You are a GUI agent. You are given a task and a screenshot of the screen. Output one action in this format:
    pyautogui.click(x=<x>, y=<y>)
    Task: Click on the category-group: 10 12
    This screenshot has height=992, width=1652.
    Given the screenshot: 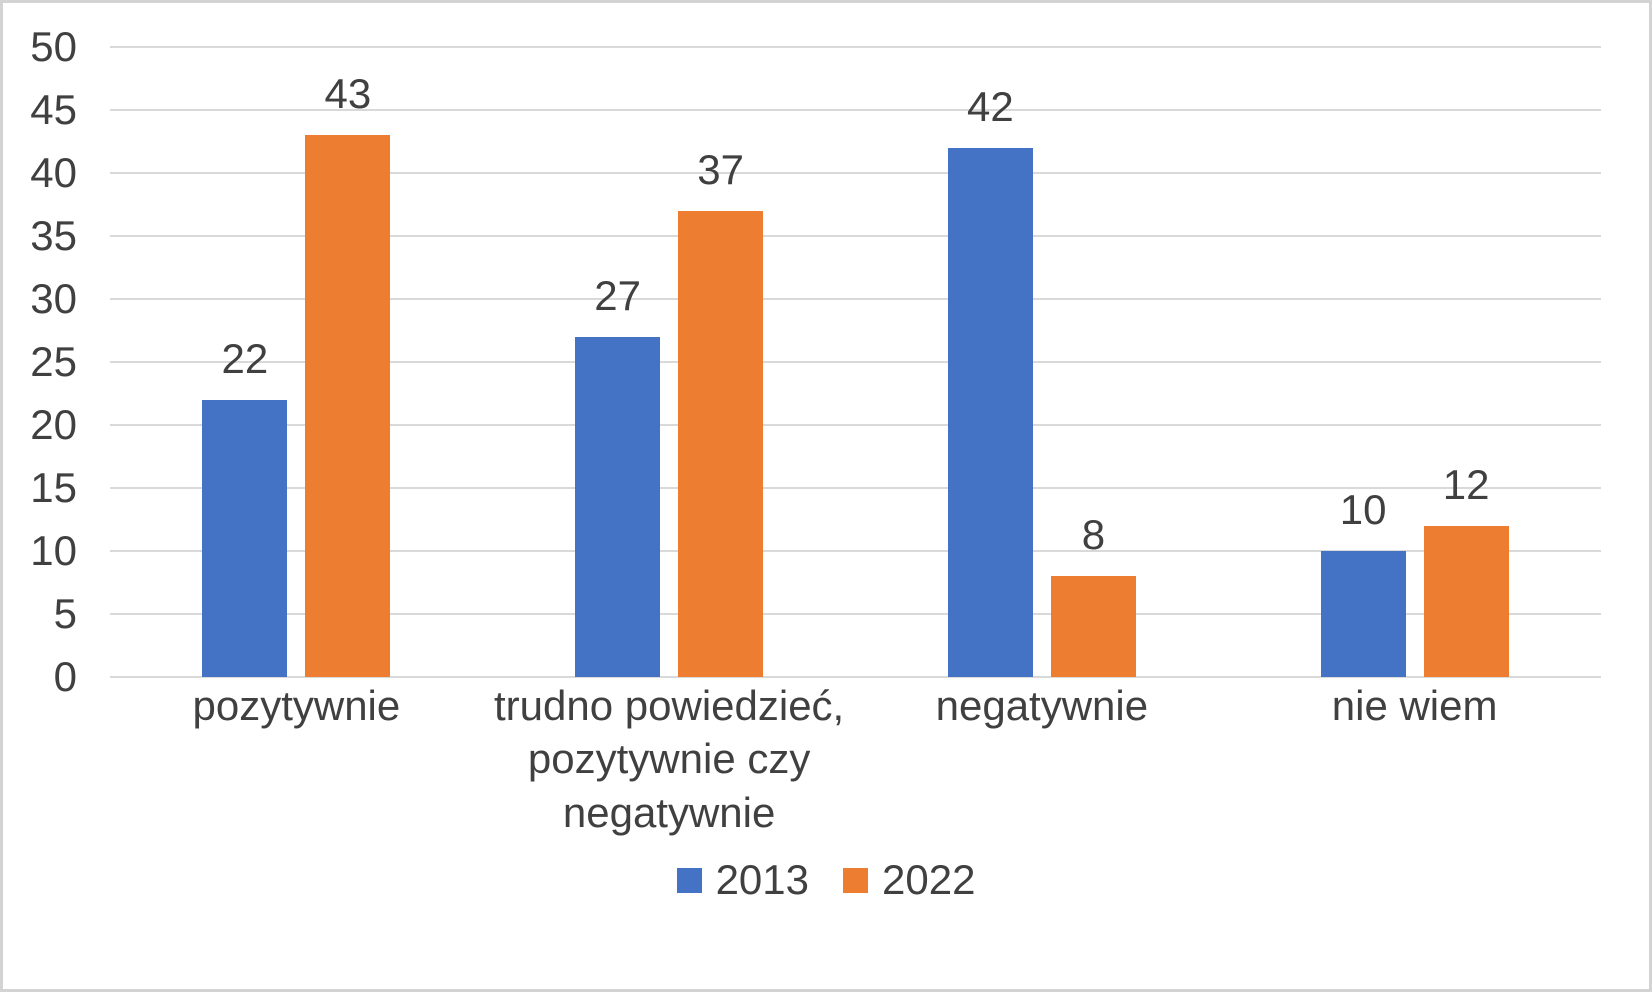 What is the action you would take?
    pyautogui.click(x=1414, y=362)
    